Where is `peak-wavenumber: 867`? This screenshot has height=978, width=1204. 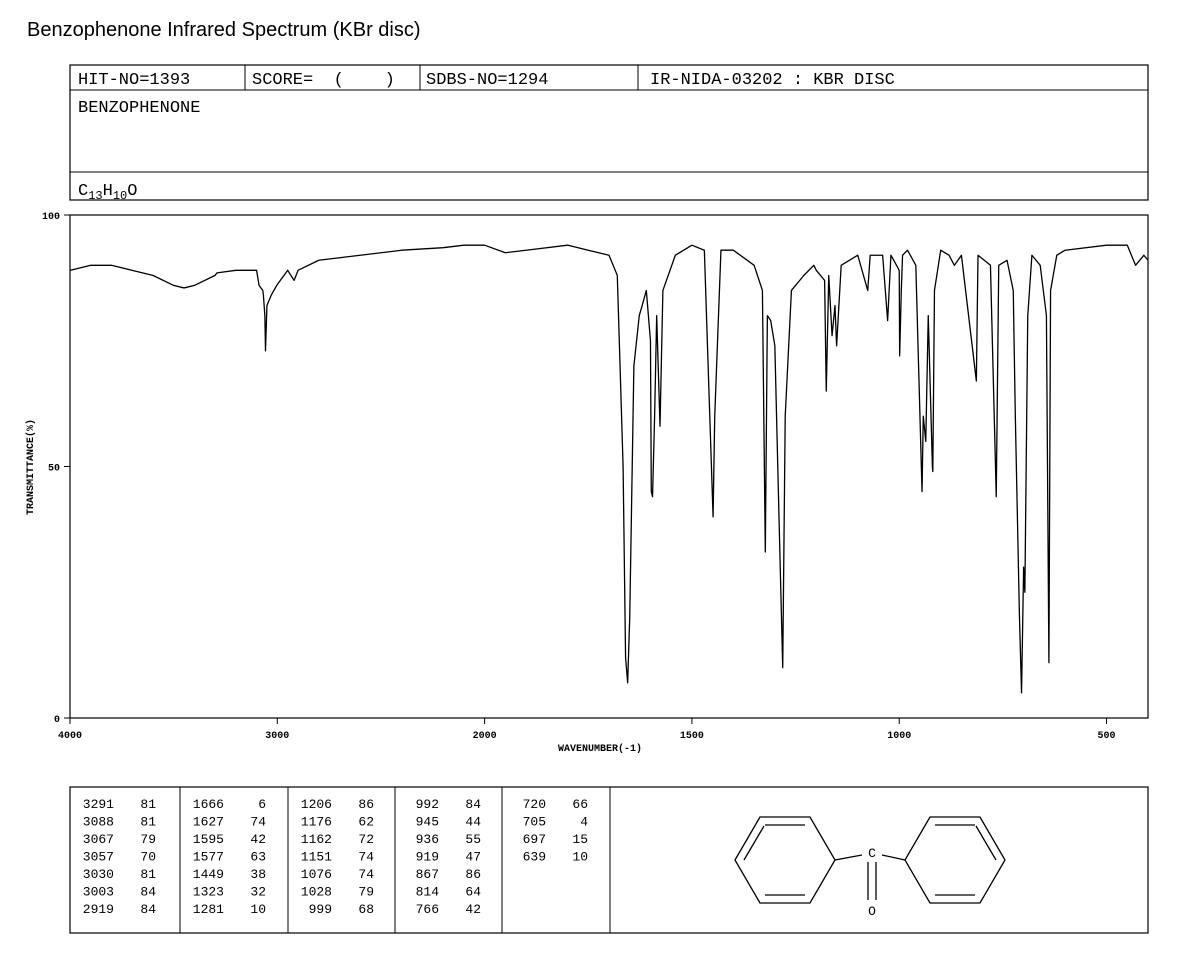
peak-wavenumber: 867 is located at coordinates (427, 874).